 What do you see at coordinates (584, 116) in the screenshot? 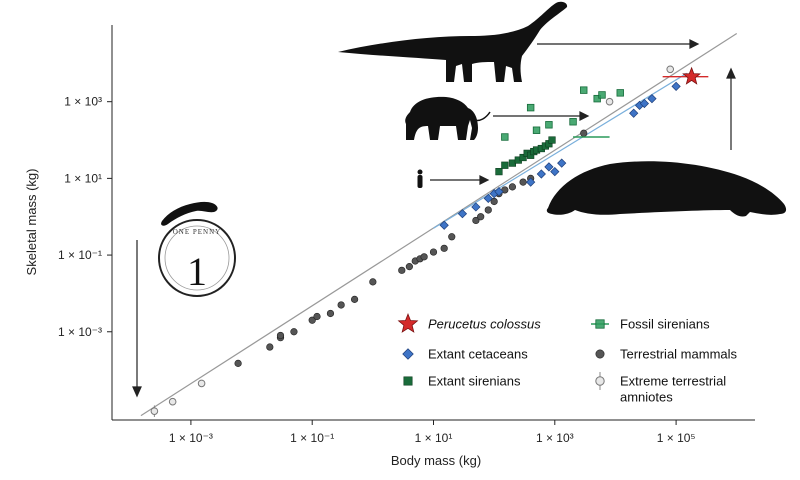
I see `arrow-elephant-head` at bounding box center [584, 116].